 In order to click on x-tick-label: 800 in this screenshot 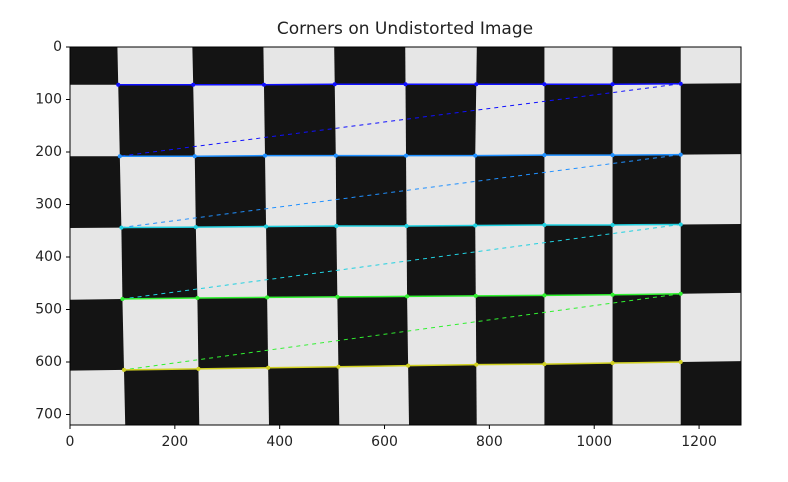, I will do `click(489, 442)`.